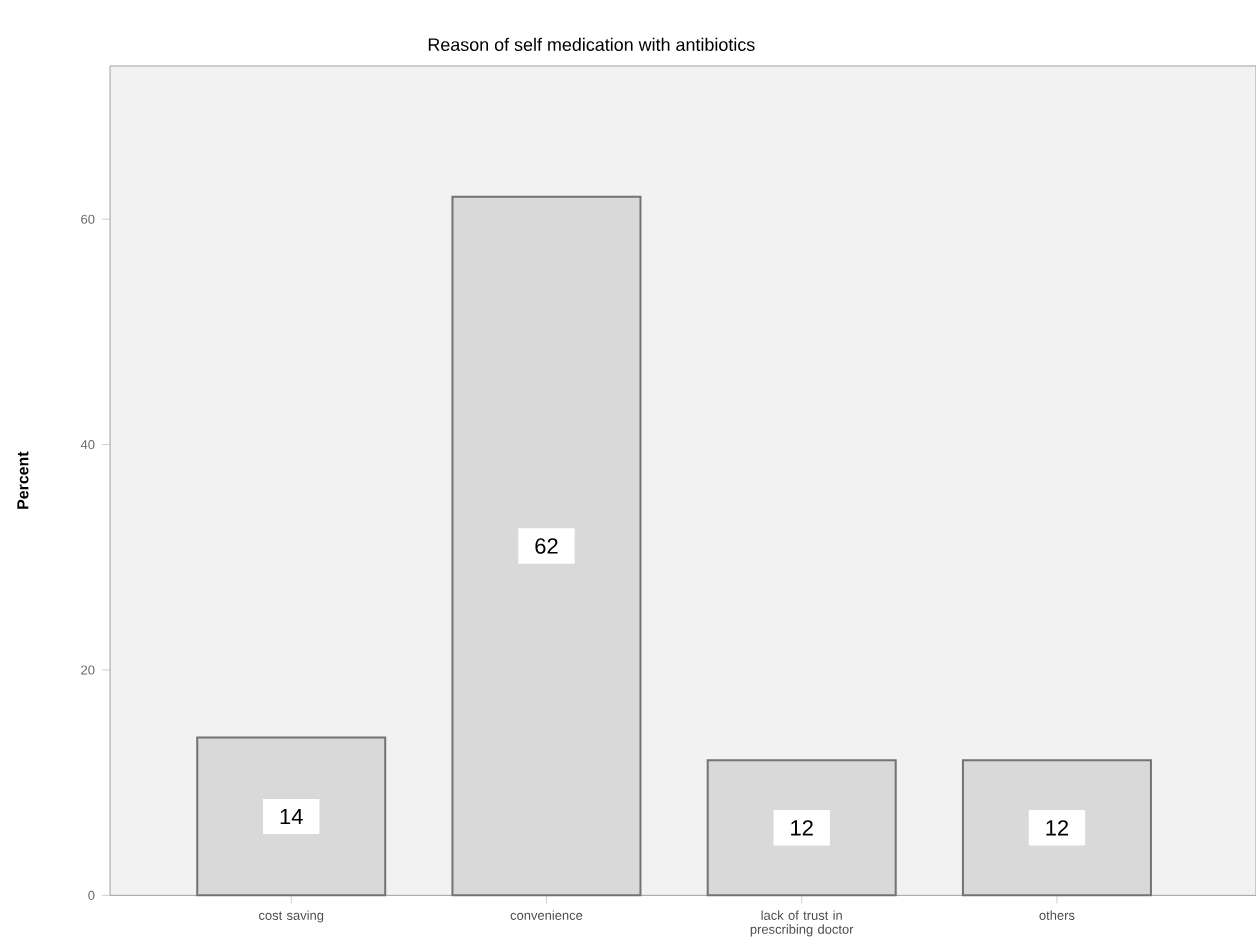 The height and width of the screenshot is (946, 1256). I want to click on data-label: 14, so click(291, 816).